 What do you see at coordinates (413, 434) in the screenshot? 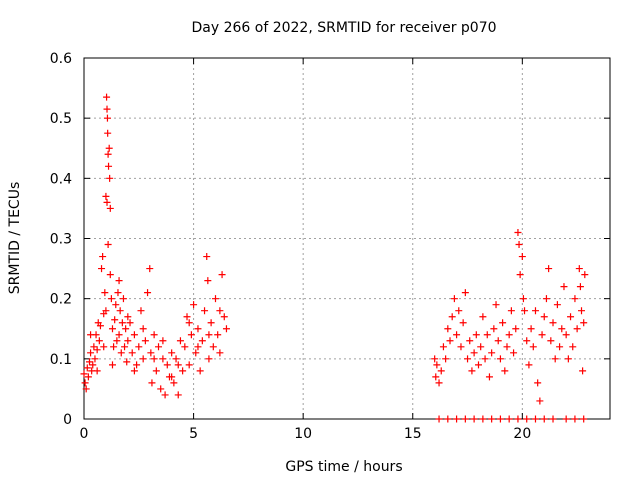
I see `x-tick-label: 15` at bounding box center [413, 434].